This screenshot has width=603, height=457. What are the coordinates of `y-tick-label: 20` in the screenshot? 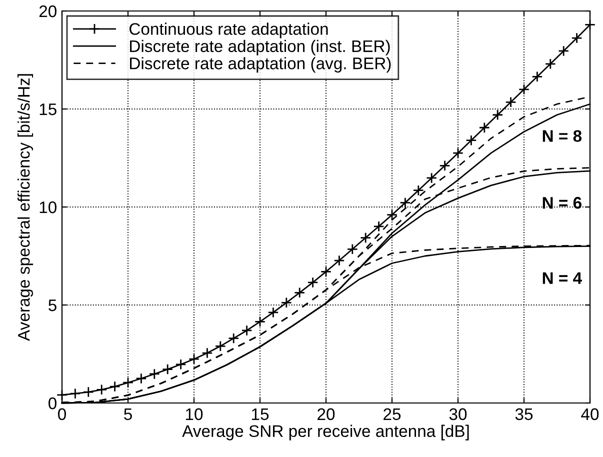 It's located at (47, 11).